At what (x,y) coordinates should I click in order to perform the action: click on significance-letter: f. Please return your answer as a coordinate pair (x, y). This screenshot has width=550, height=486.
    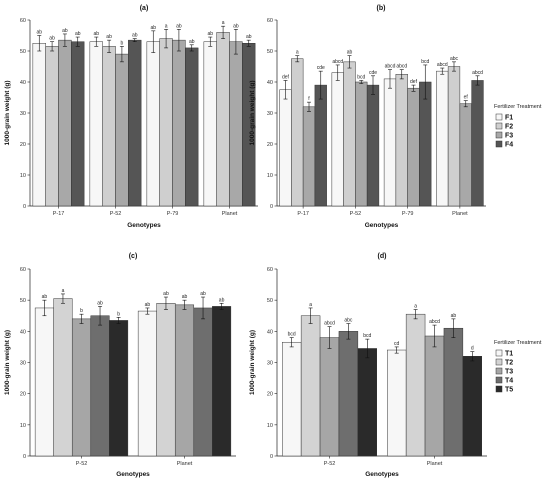
    Looking at the image, I should click on (309, 99).